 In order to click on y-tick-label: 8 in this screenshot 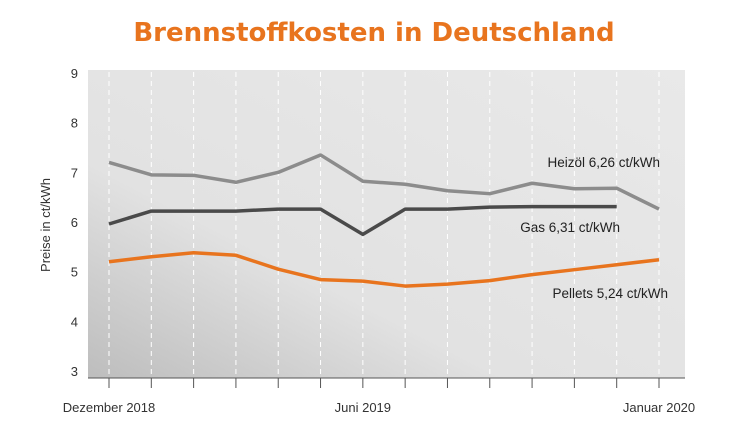, I will do `click(74, 123)`.